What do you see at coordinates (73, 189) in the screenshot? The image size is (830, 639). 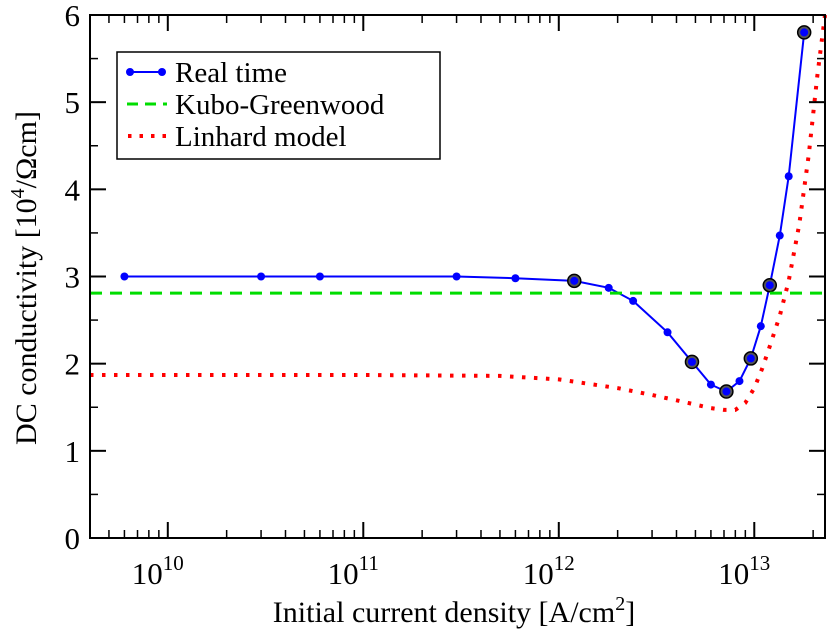 I see `y-tick-label: 4` at bounding box center [73, 189].